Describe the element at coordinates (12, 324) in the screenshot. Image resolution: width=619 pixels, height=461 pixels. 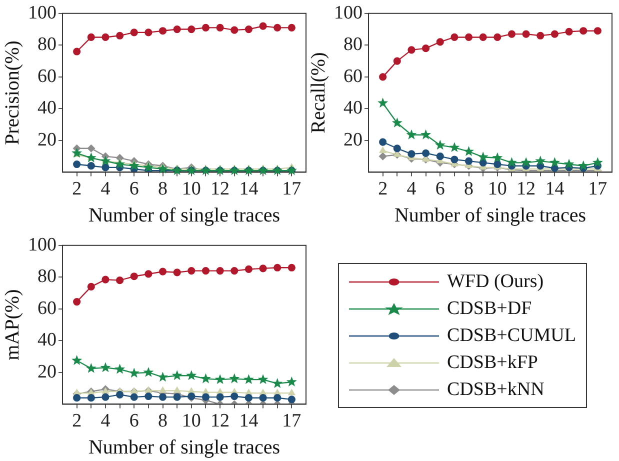
I see `y-axis-title: mAP(%)` at that location.